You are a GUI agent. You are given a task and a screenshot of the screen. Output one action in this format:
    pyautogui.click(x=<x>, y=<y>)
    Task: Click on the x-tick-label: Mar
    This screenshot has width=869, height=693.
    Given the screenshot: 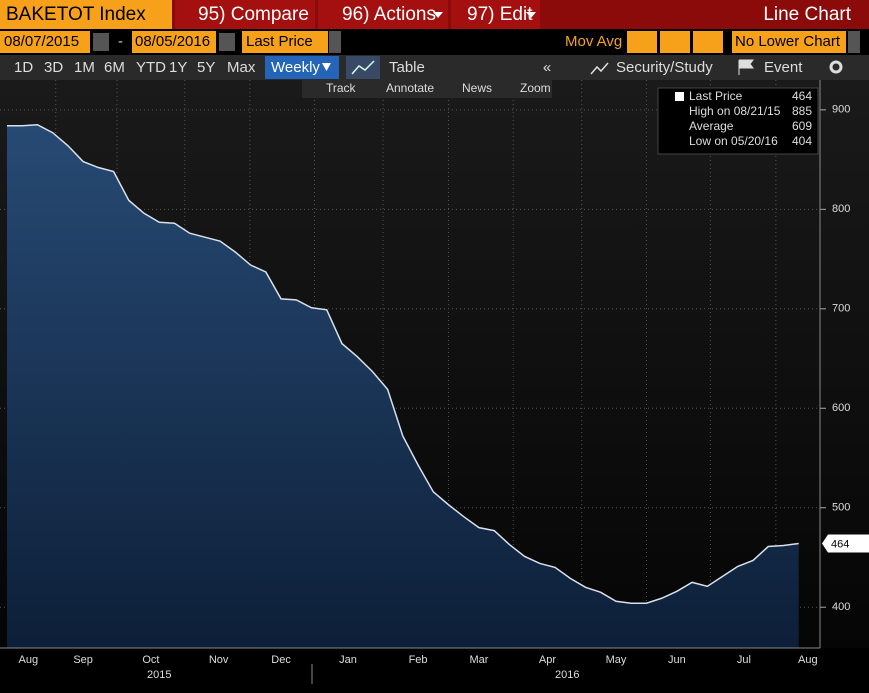 What is the action you would take?
    pyautogui.click(x=478, y=660)
    